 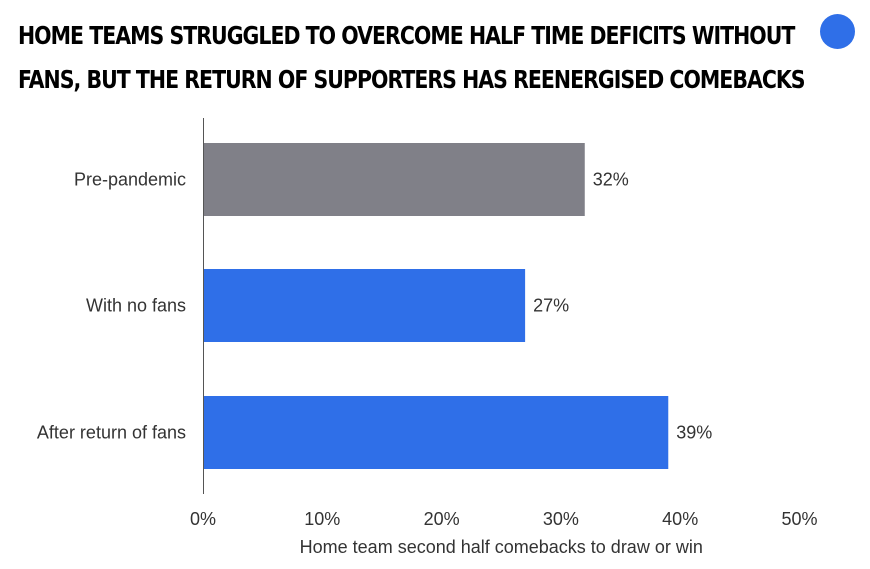 What do you see at coordinates (111, 433) in the screenshot?
I see `category-label-2: After return of fans` at bounding box center [111, 433].